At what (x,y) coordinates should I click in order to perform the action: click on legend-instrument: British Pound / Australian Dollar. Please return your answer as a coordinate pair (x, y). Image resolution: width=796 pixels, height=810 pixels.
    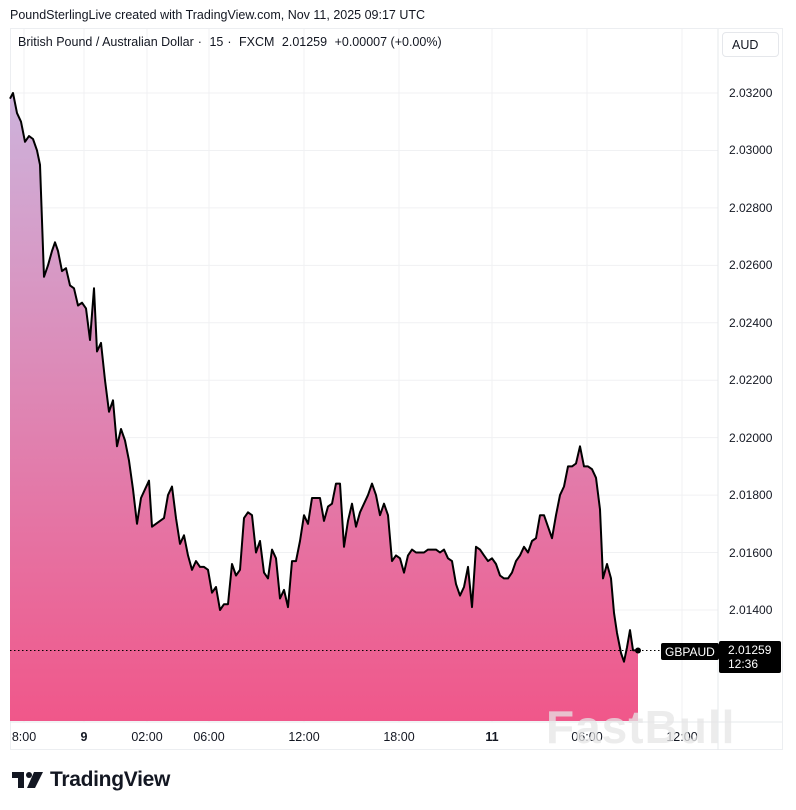
    Looking at the image, I should click on (106, 42).